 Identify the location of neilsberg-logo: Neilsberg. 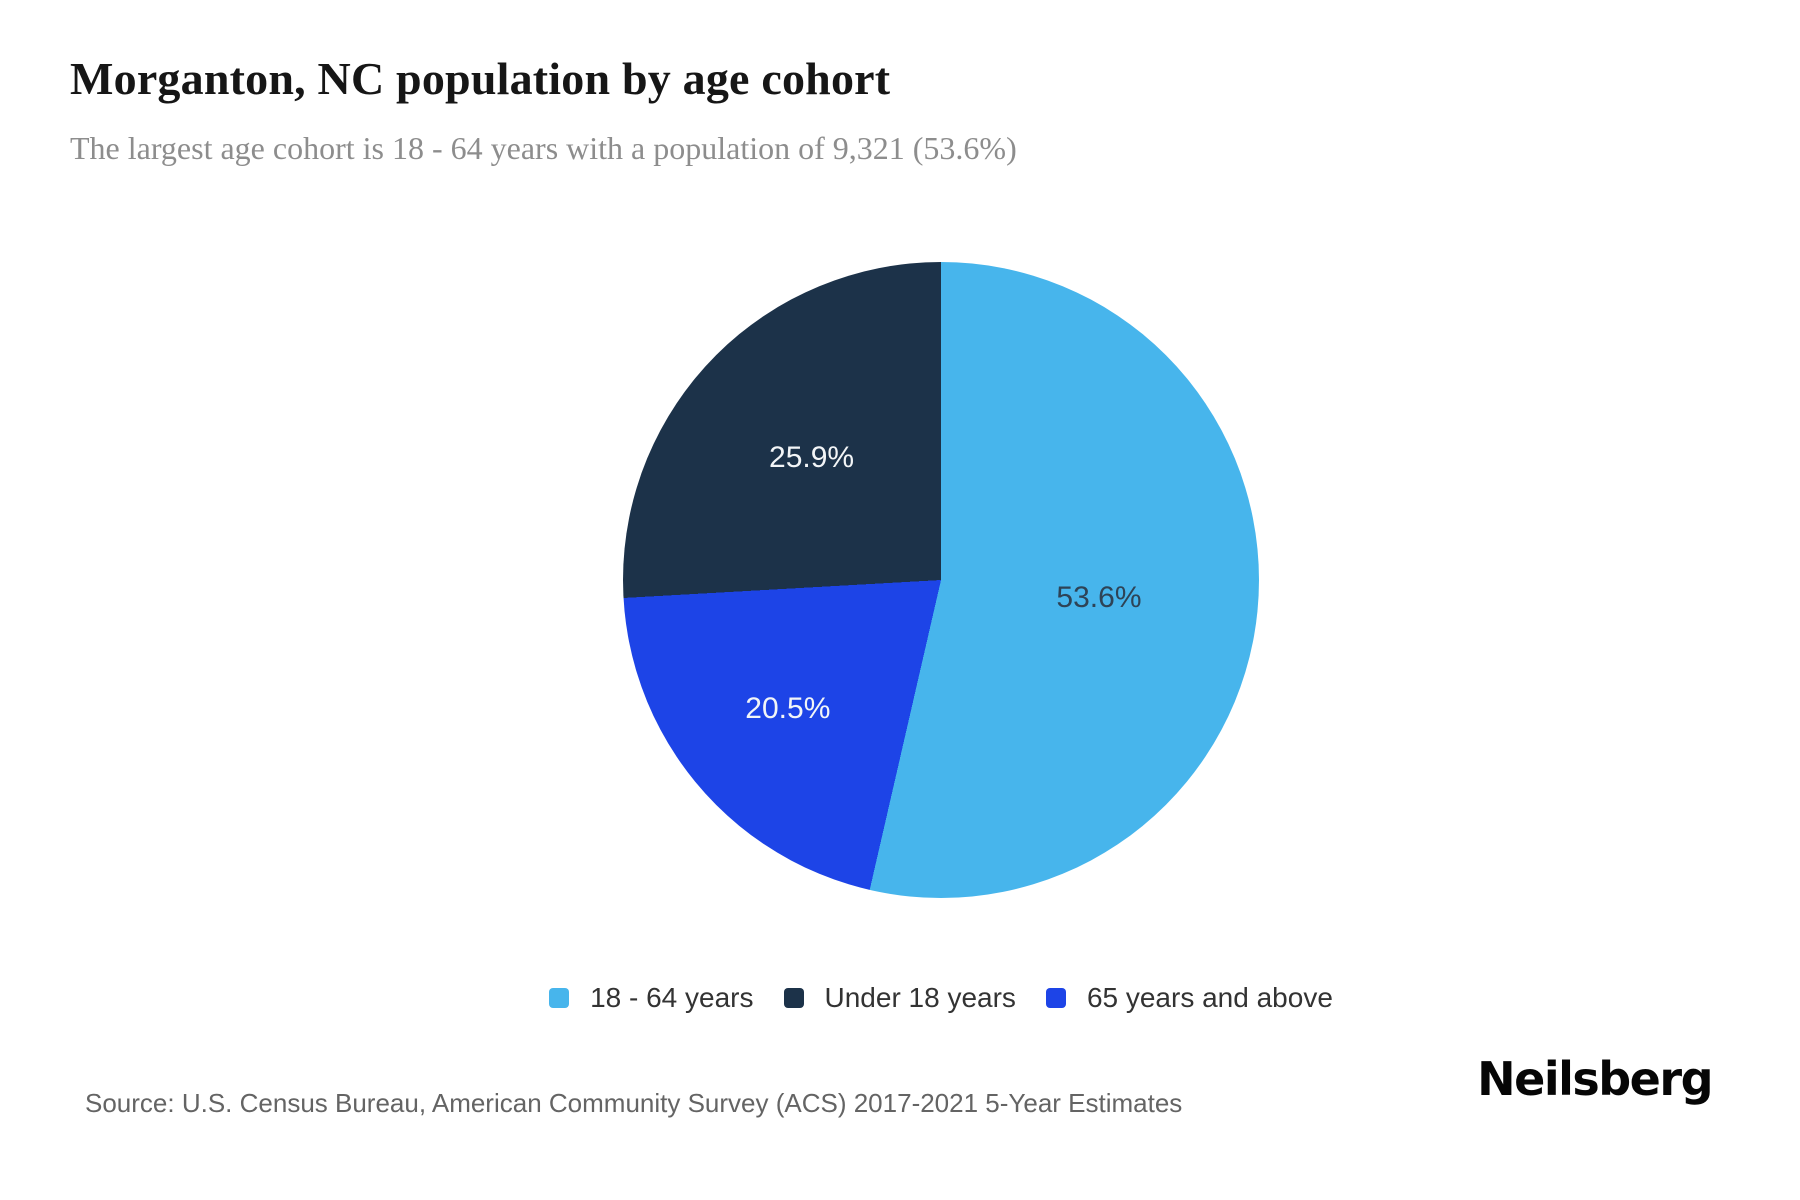
(1595, 1079).